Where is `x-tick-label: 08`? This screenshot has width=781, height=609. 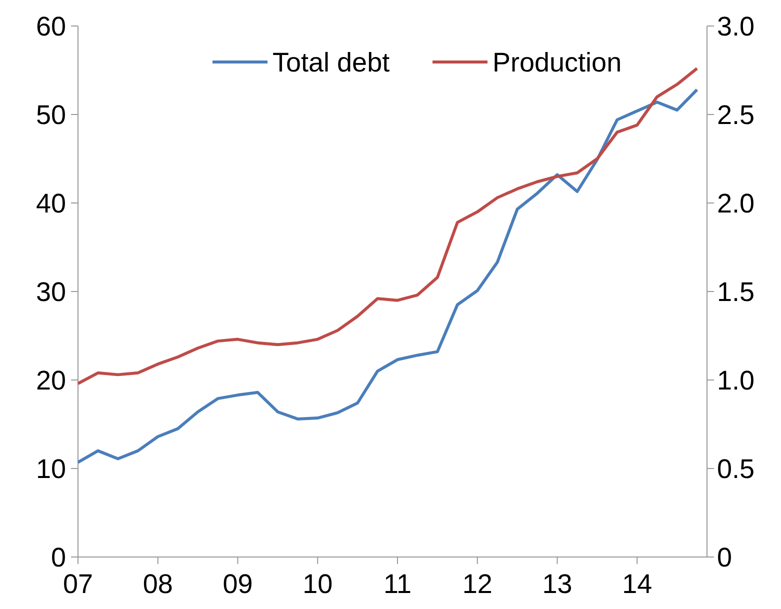 x-tick-label: 08 is located at coordinates (157, 584).